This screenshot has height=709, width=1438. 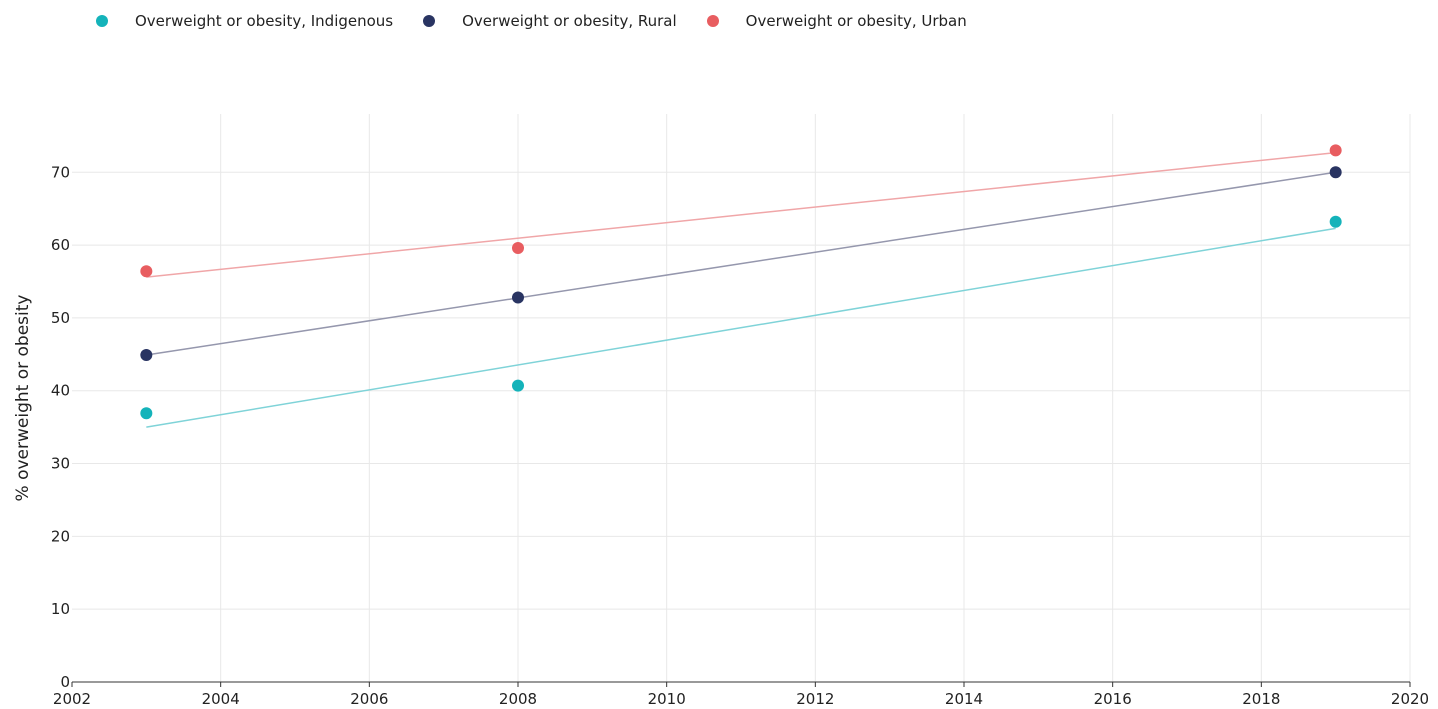 I want to click on x-tick-label: 2006, so click(x=369, y=699).